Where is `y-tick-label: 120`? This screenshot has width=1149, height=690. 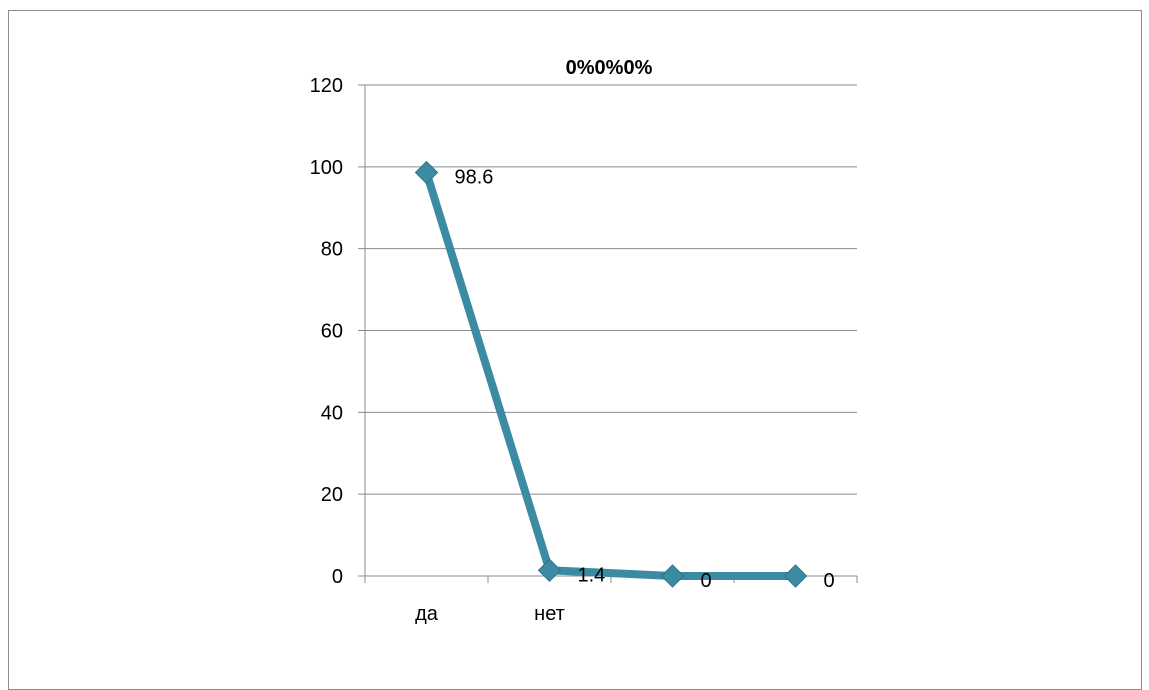
y-tick-label: 120 is located at coordinates (326, 86).